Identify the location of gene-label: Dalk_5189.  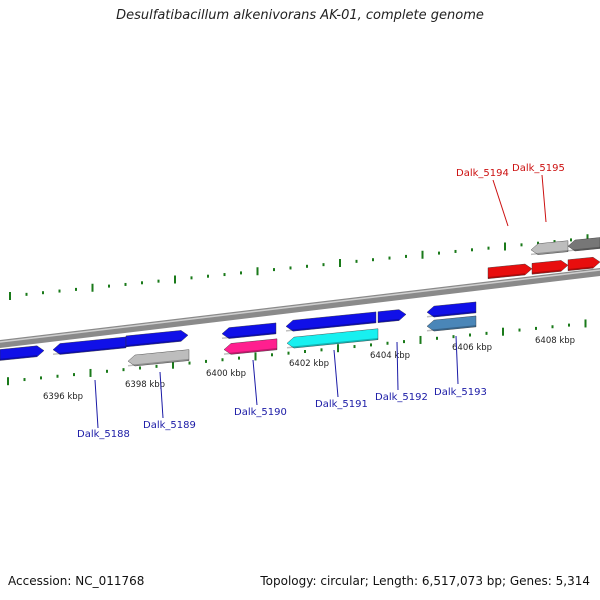
(169, 425).